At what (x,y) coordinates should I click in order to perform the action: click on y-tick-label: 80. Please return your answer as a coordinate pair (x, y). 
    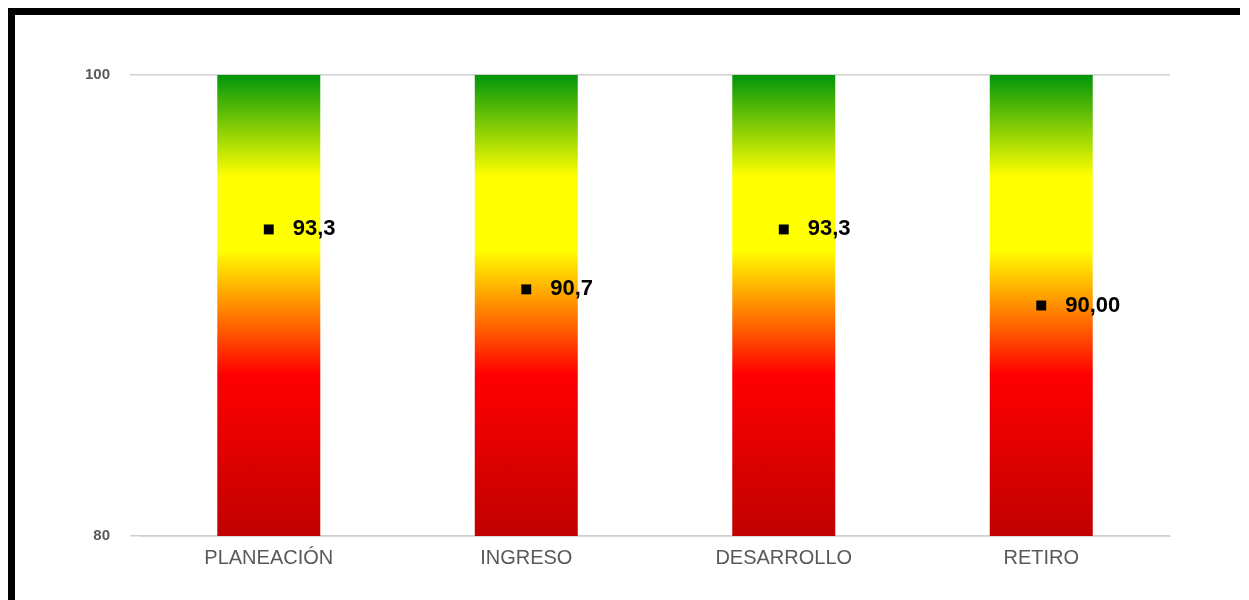
    Looking at the image, I should click on (102, 535).